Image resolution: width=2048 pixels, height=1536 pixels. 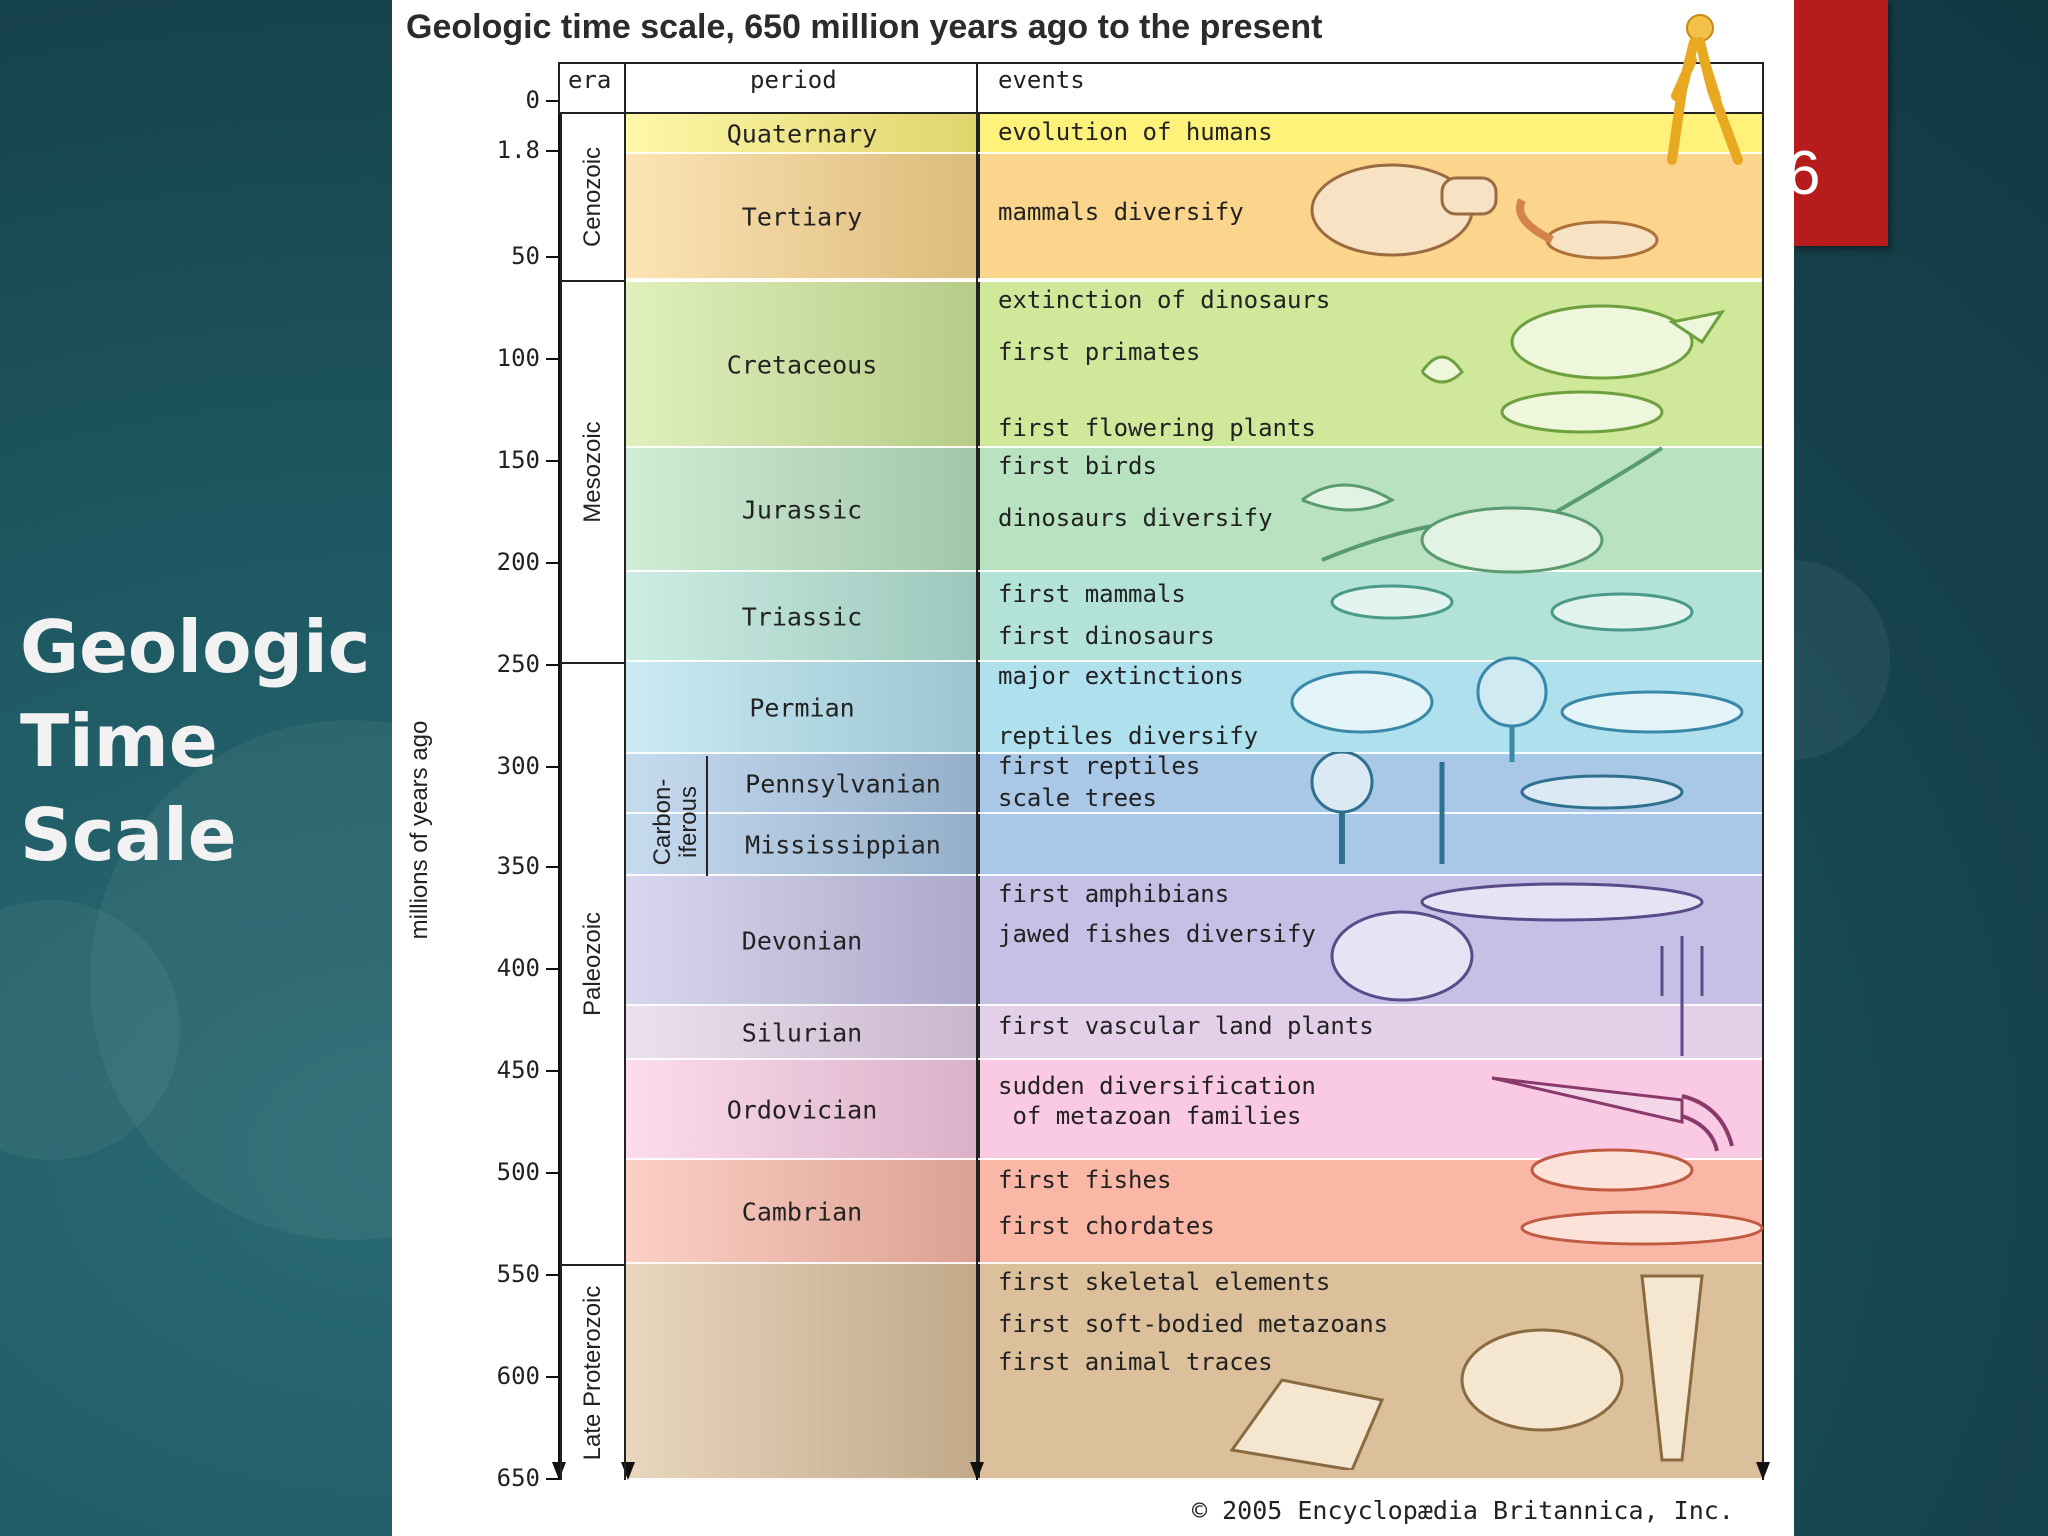 I want to click on axis-tick-label: 450, so click(x=518, y=1070).